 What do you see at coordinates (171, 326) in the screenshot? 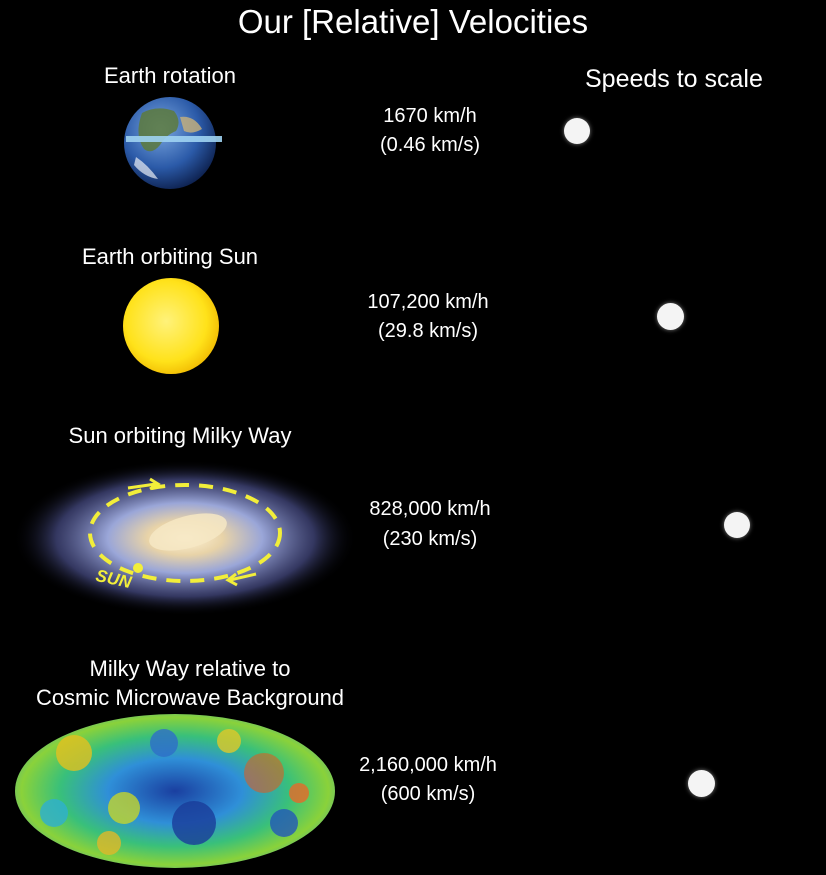
I see `sun-icon` at bounding box center [171, 326].